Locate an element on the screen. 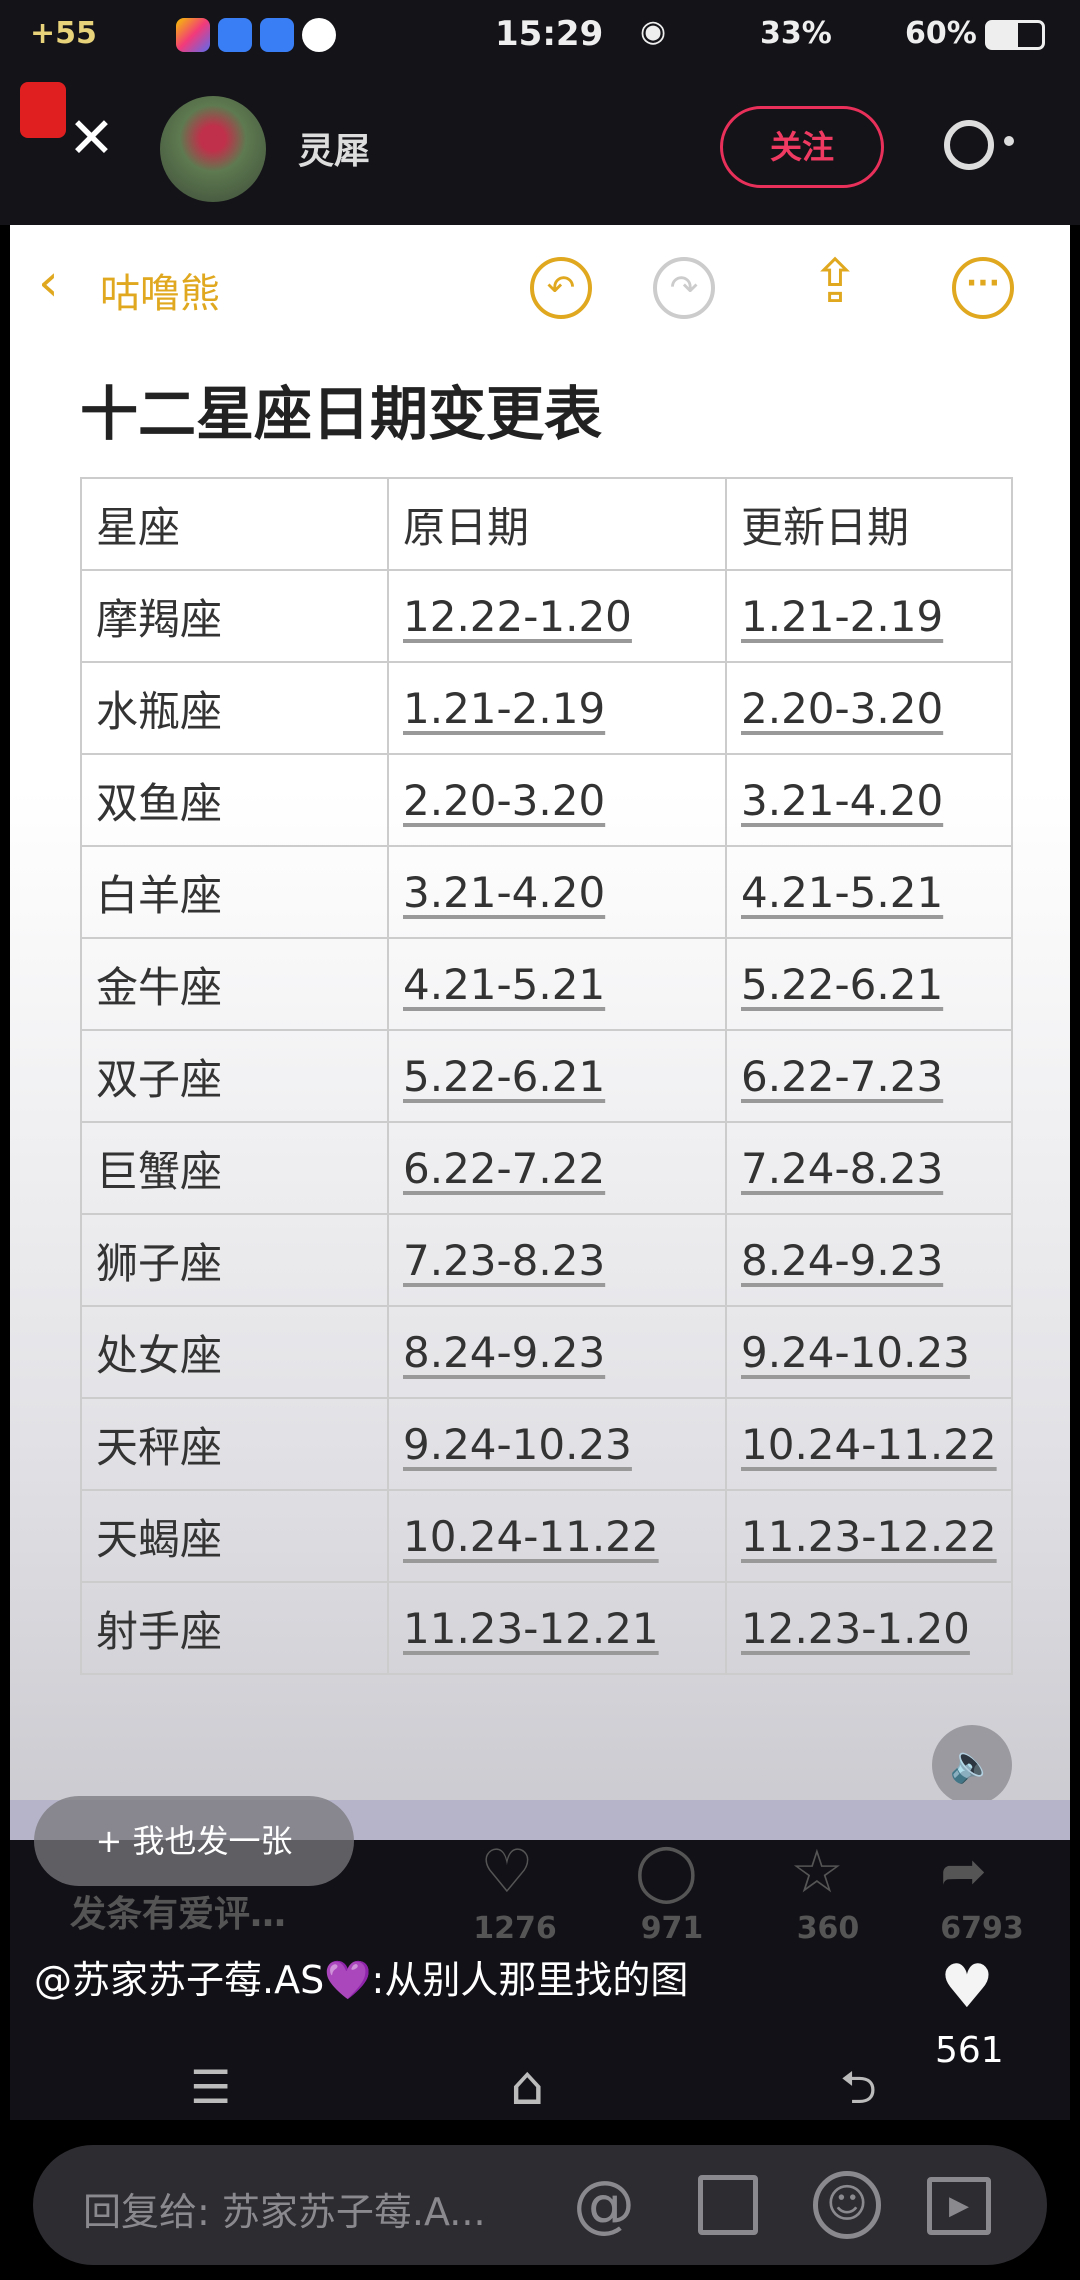 The width and height of the screenshot is (1080, 2280). updated-date-cell: 9.24-10.23 is located at coordinates (869, 1352).